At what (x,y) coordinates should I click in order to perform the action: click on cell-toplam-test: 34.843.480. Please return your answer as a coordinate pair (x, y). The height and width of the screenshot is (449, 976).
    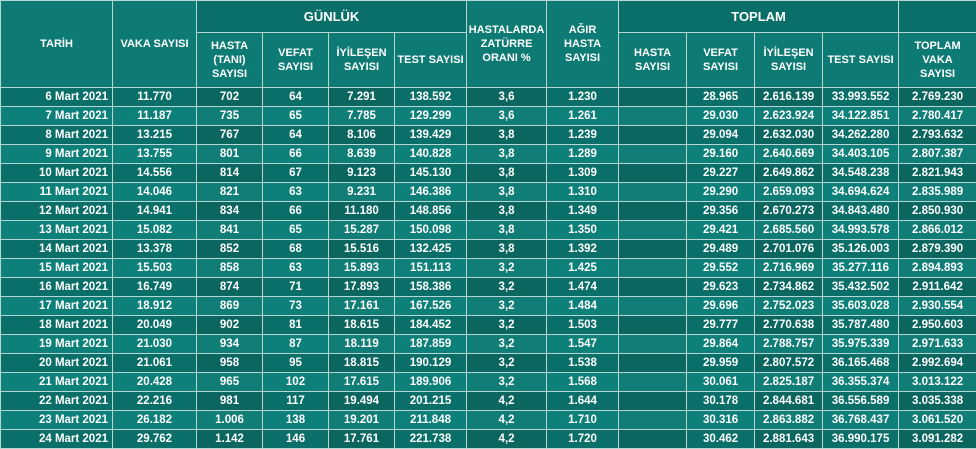
    Looking at the image, I should click on (861, 211).